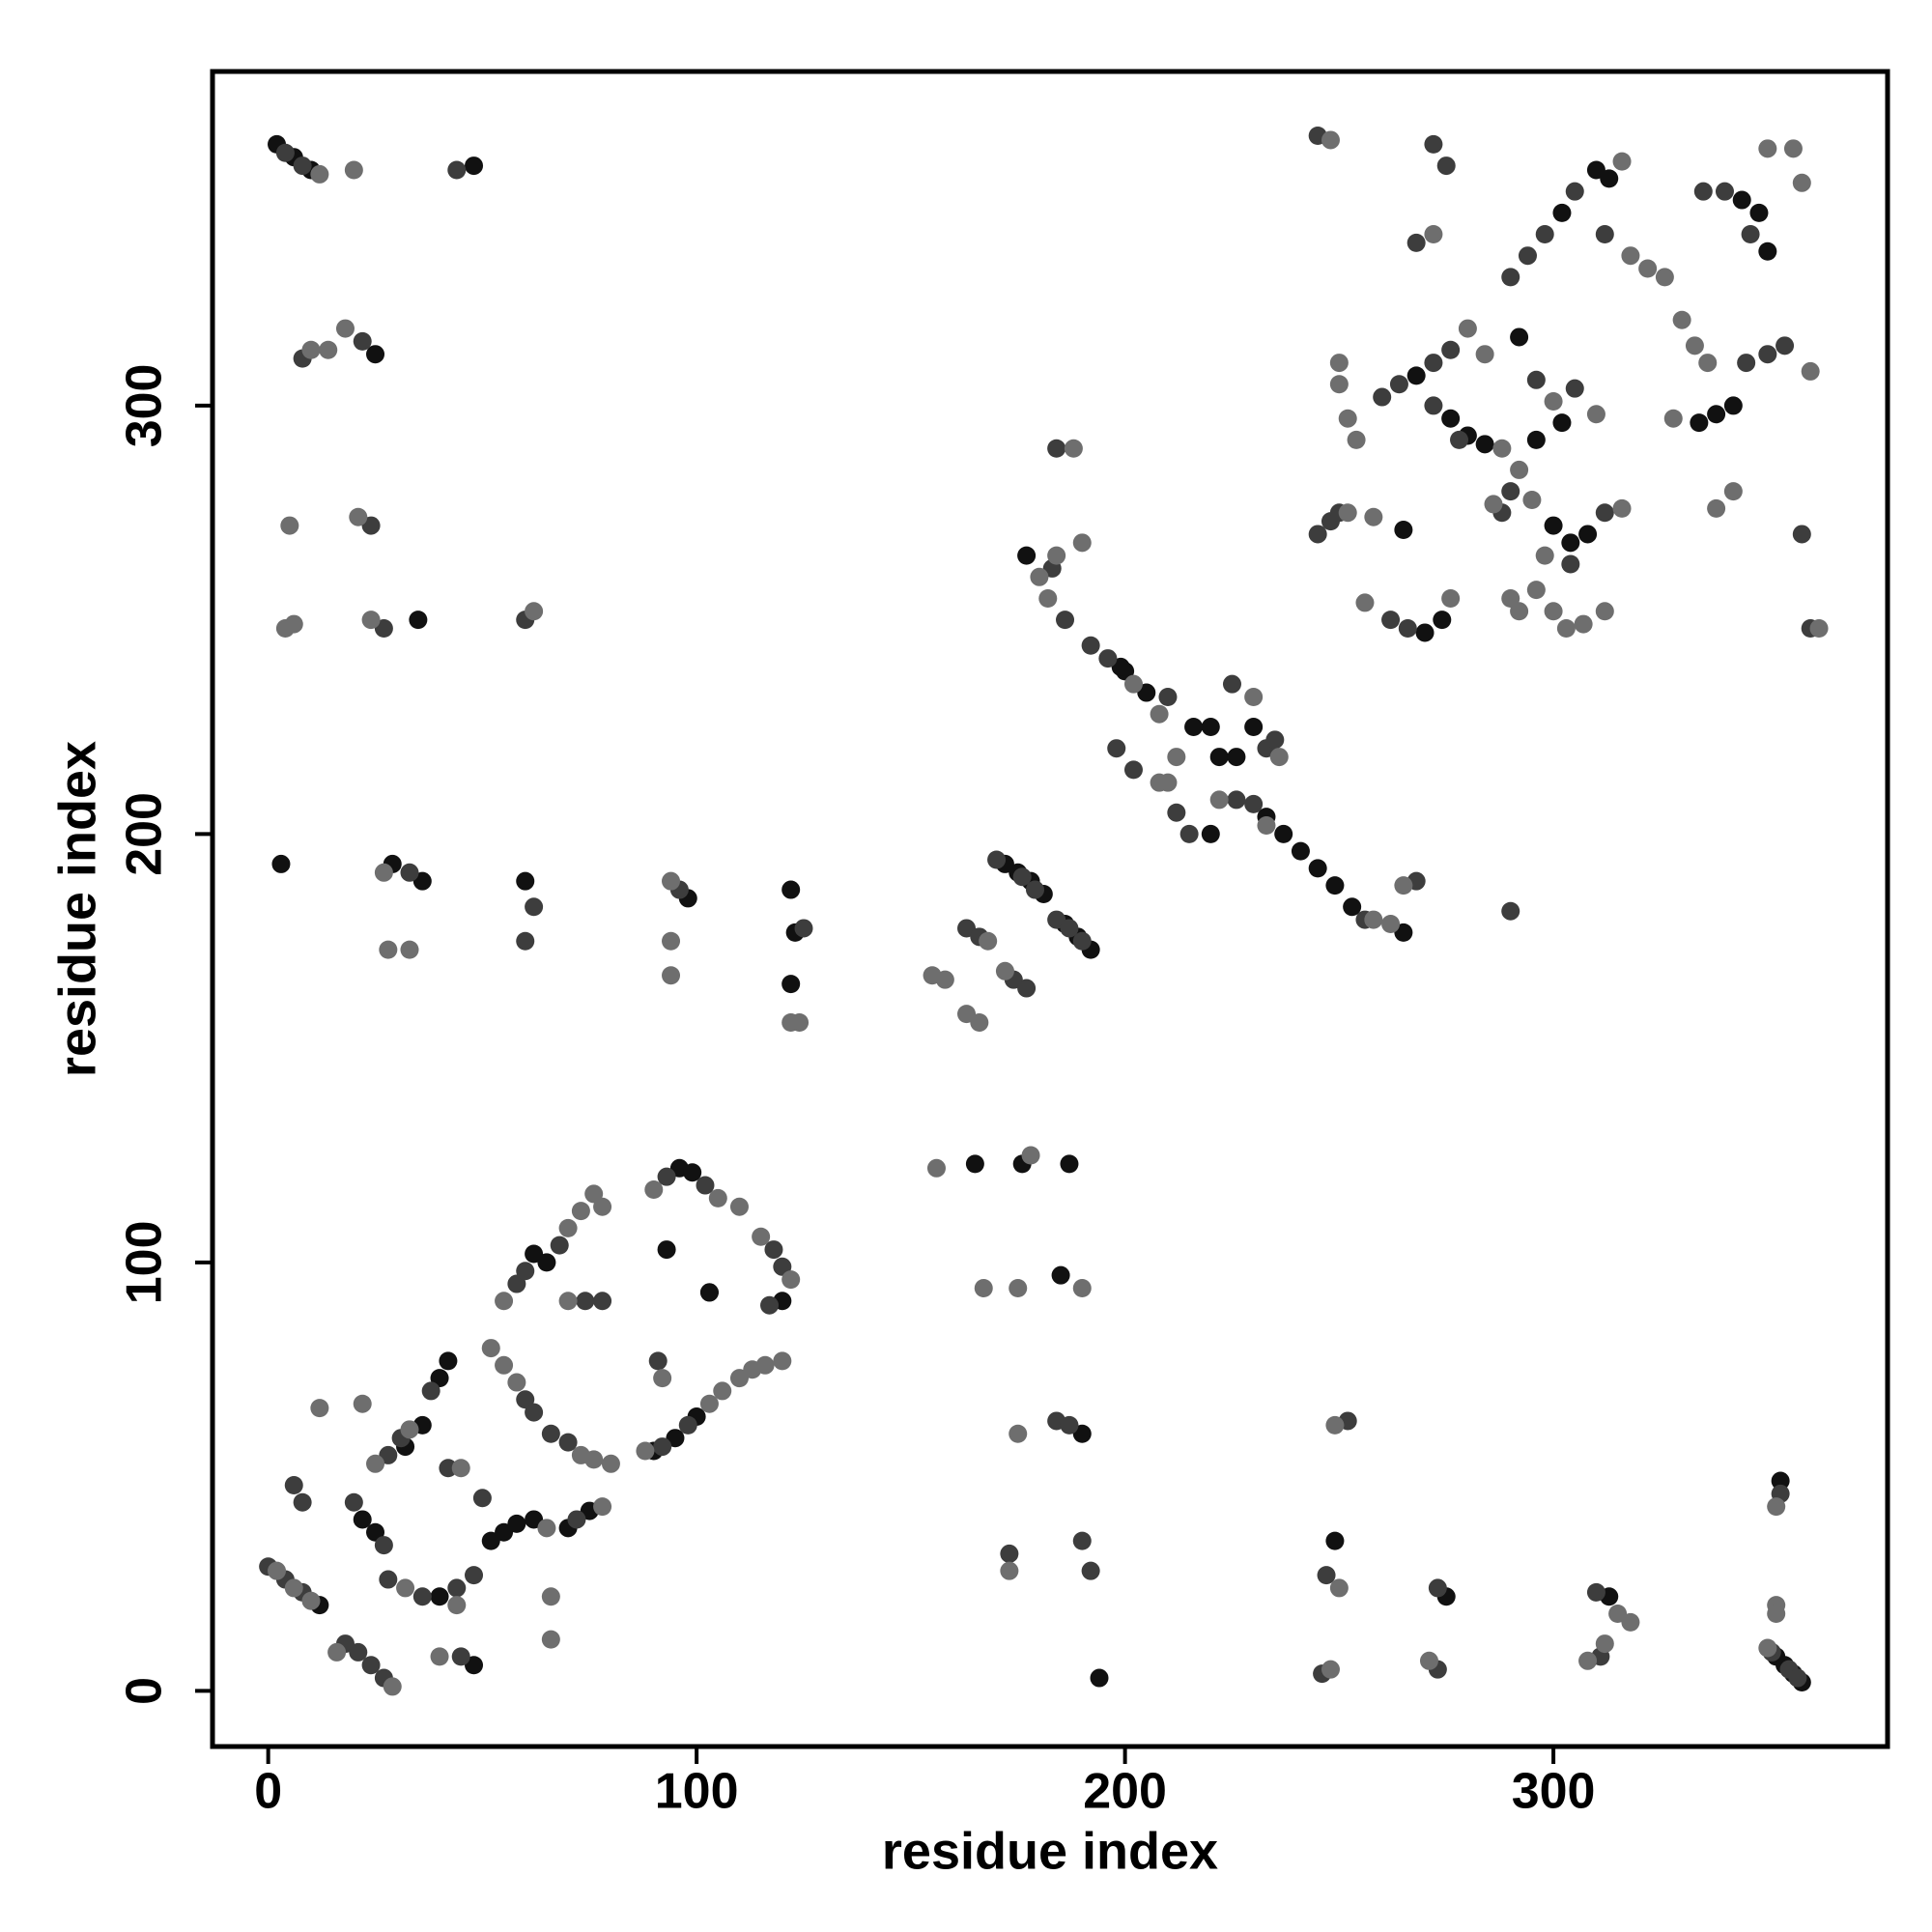  Describe the element at coordinates (268, 1792) in the screenshot. I see `x-tick-label: 0` at that location.